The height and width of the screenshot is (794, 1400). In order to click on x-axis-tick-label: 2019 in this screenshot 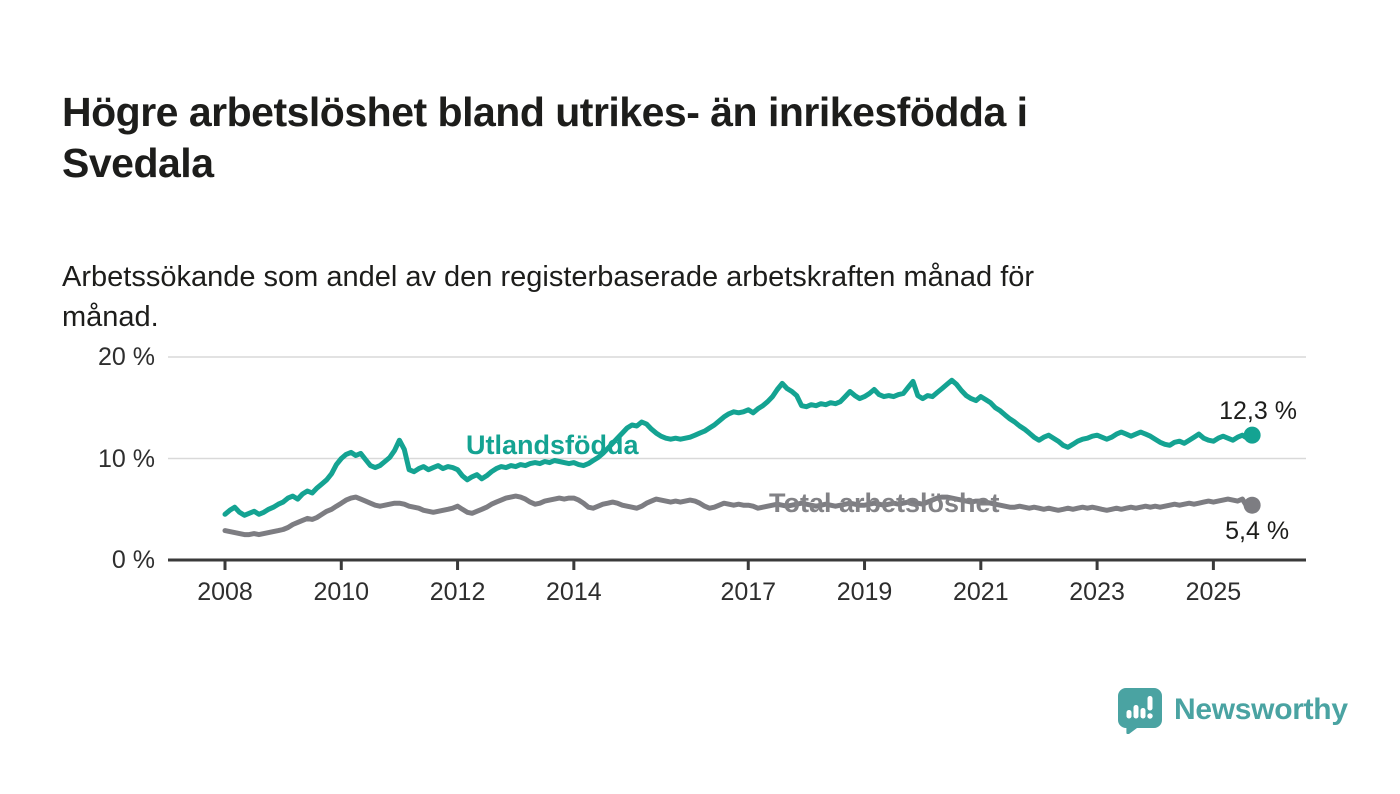, I will do `click(864, 592)`.